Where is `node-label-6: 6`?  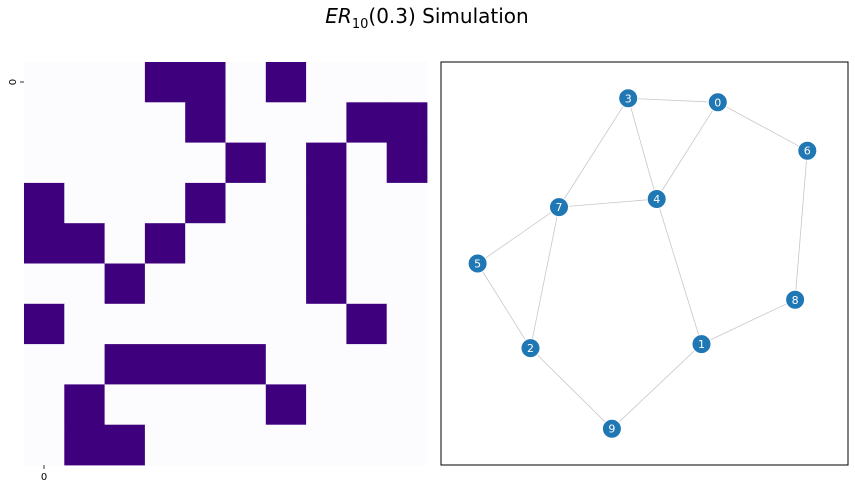
node-label-6: 6 is located at coordinates (807, 151).